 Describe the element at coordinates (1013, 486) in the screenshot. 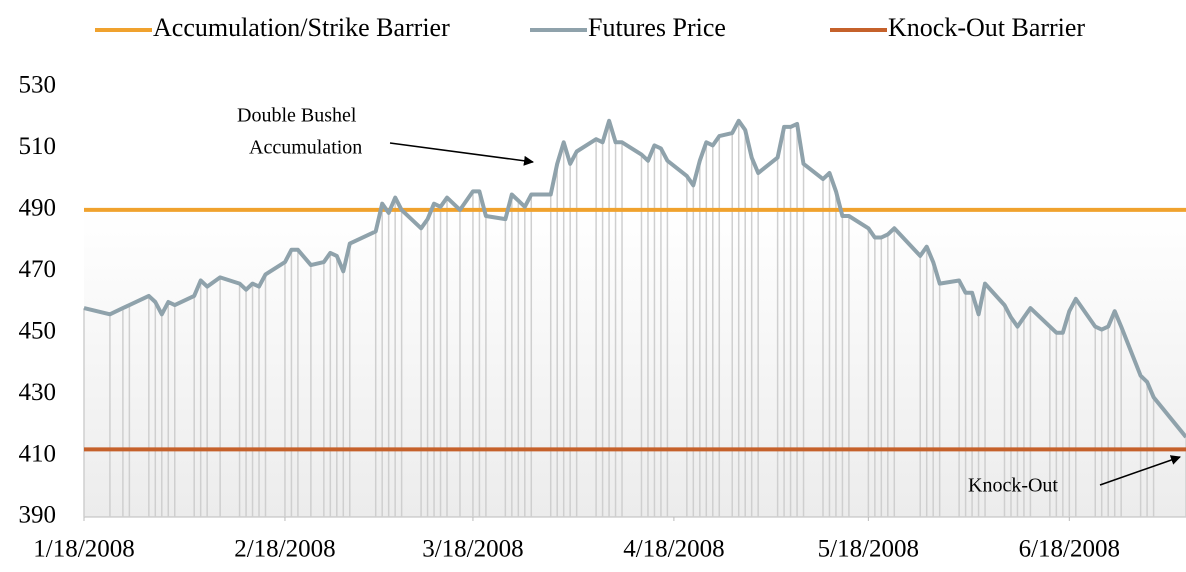

I see `annotation: Knock-Out` at that location.